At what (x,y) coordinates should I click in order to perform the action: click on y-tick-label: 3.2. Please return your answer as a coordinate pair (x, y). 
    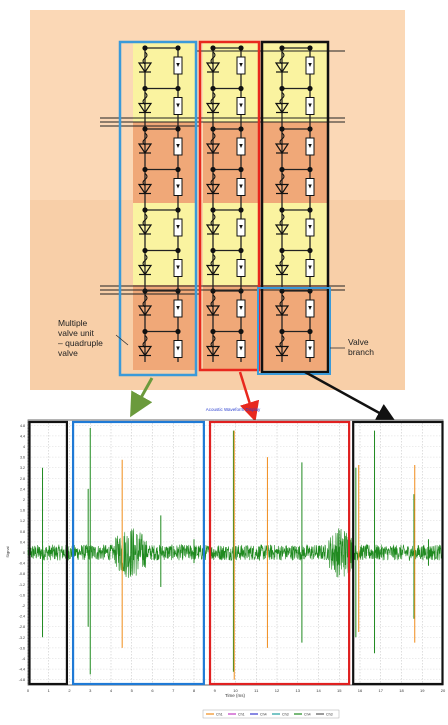
    Looking at the image, I should click on (22, 468).